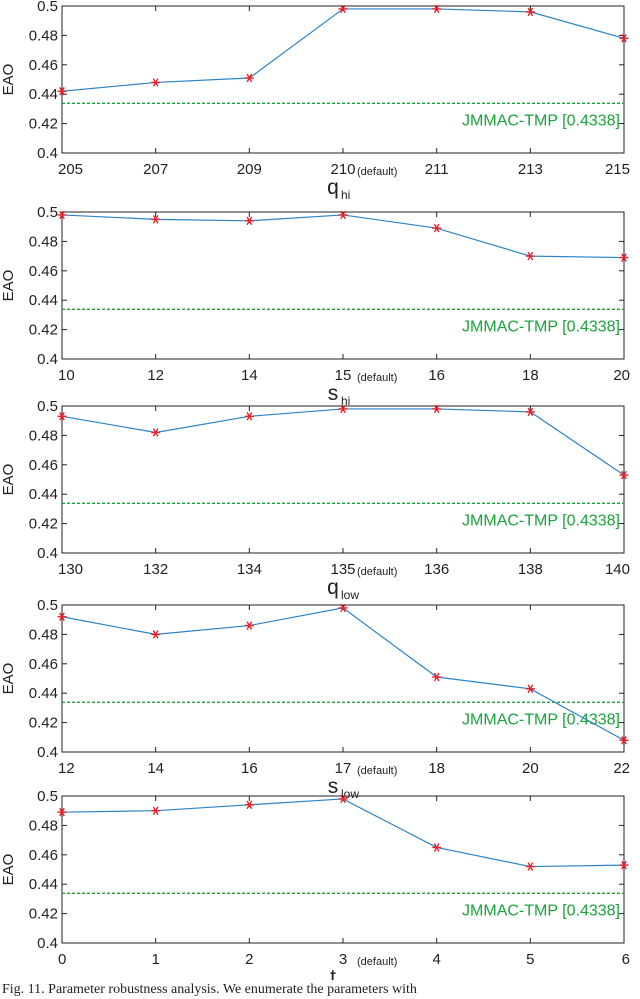 The image size is (640, 999). I want to click on x-axis-label-subscript: low, so click(350, 794).